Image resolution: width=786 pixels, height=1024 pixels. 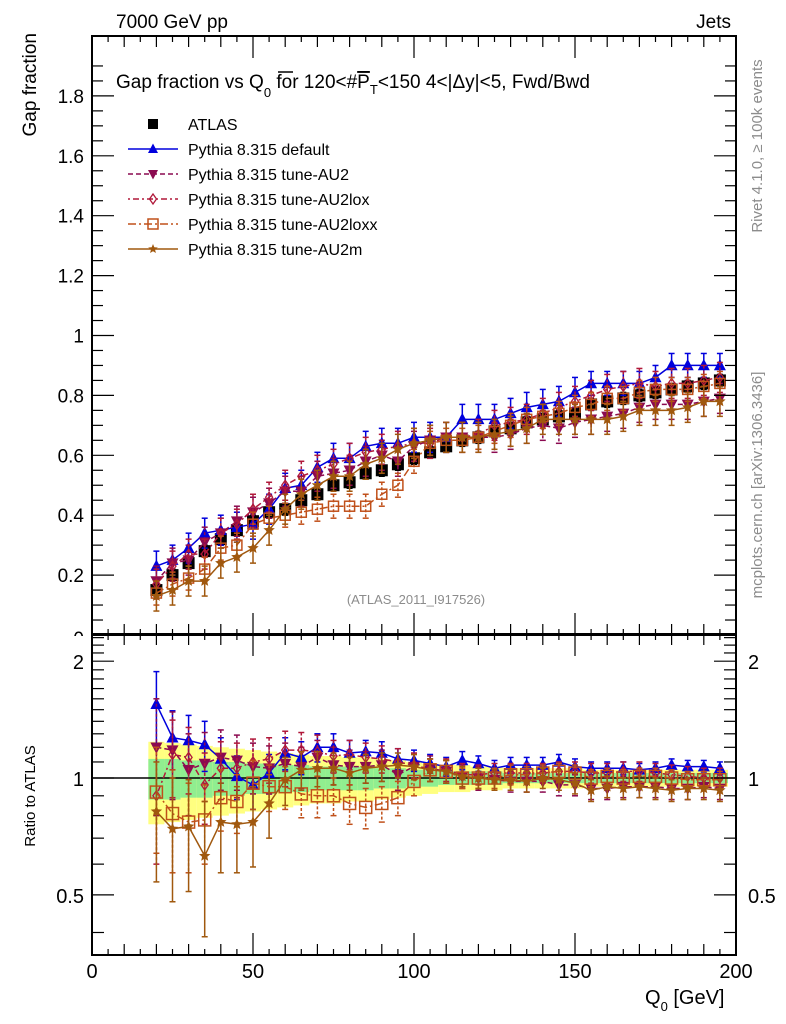 What do you see at coordinates (71, 456) in the screenshot?
I see `y-tick-label-main: 0.6` at bounding box center [71, 456].